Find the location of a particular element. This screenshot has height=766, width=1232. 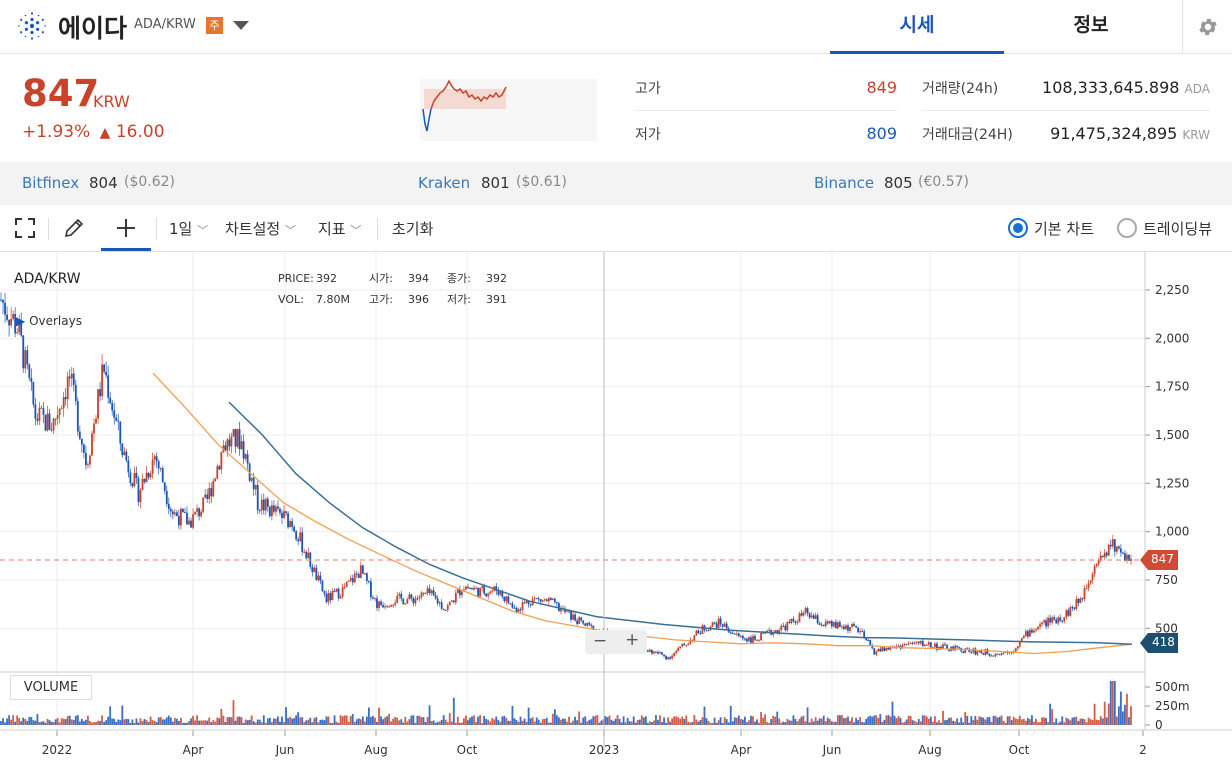

exchange-name: Kraken is located at coordinates (444, 183).